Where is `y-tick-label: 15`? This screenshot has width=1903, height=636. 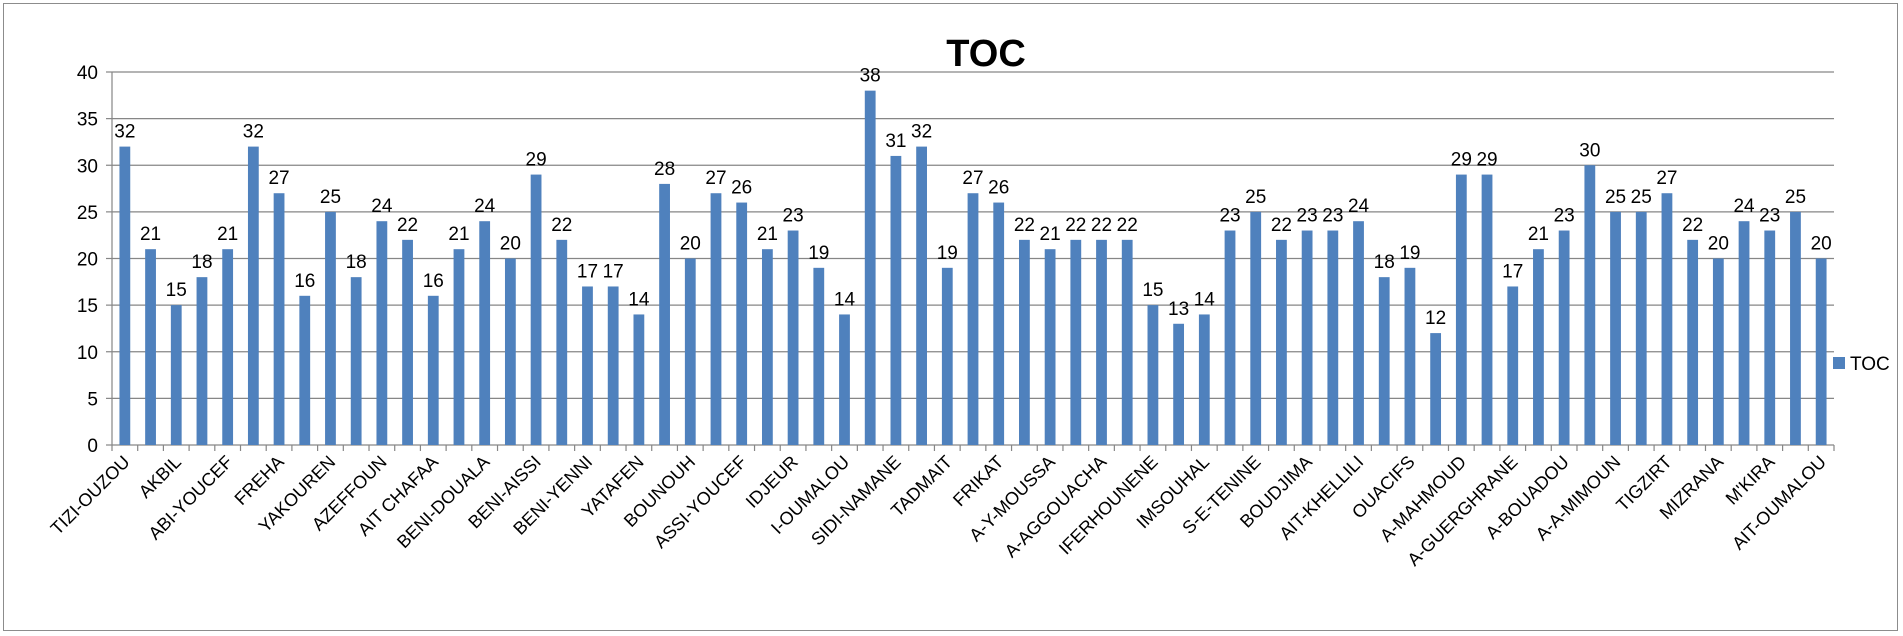
y-tick-label: 15 is located at coordinates (87, 306).